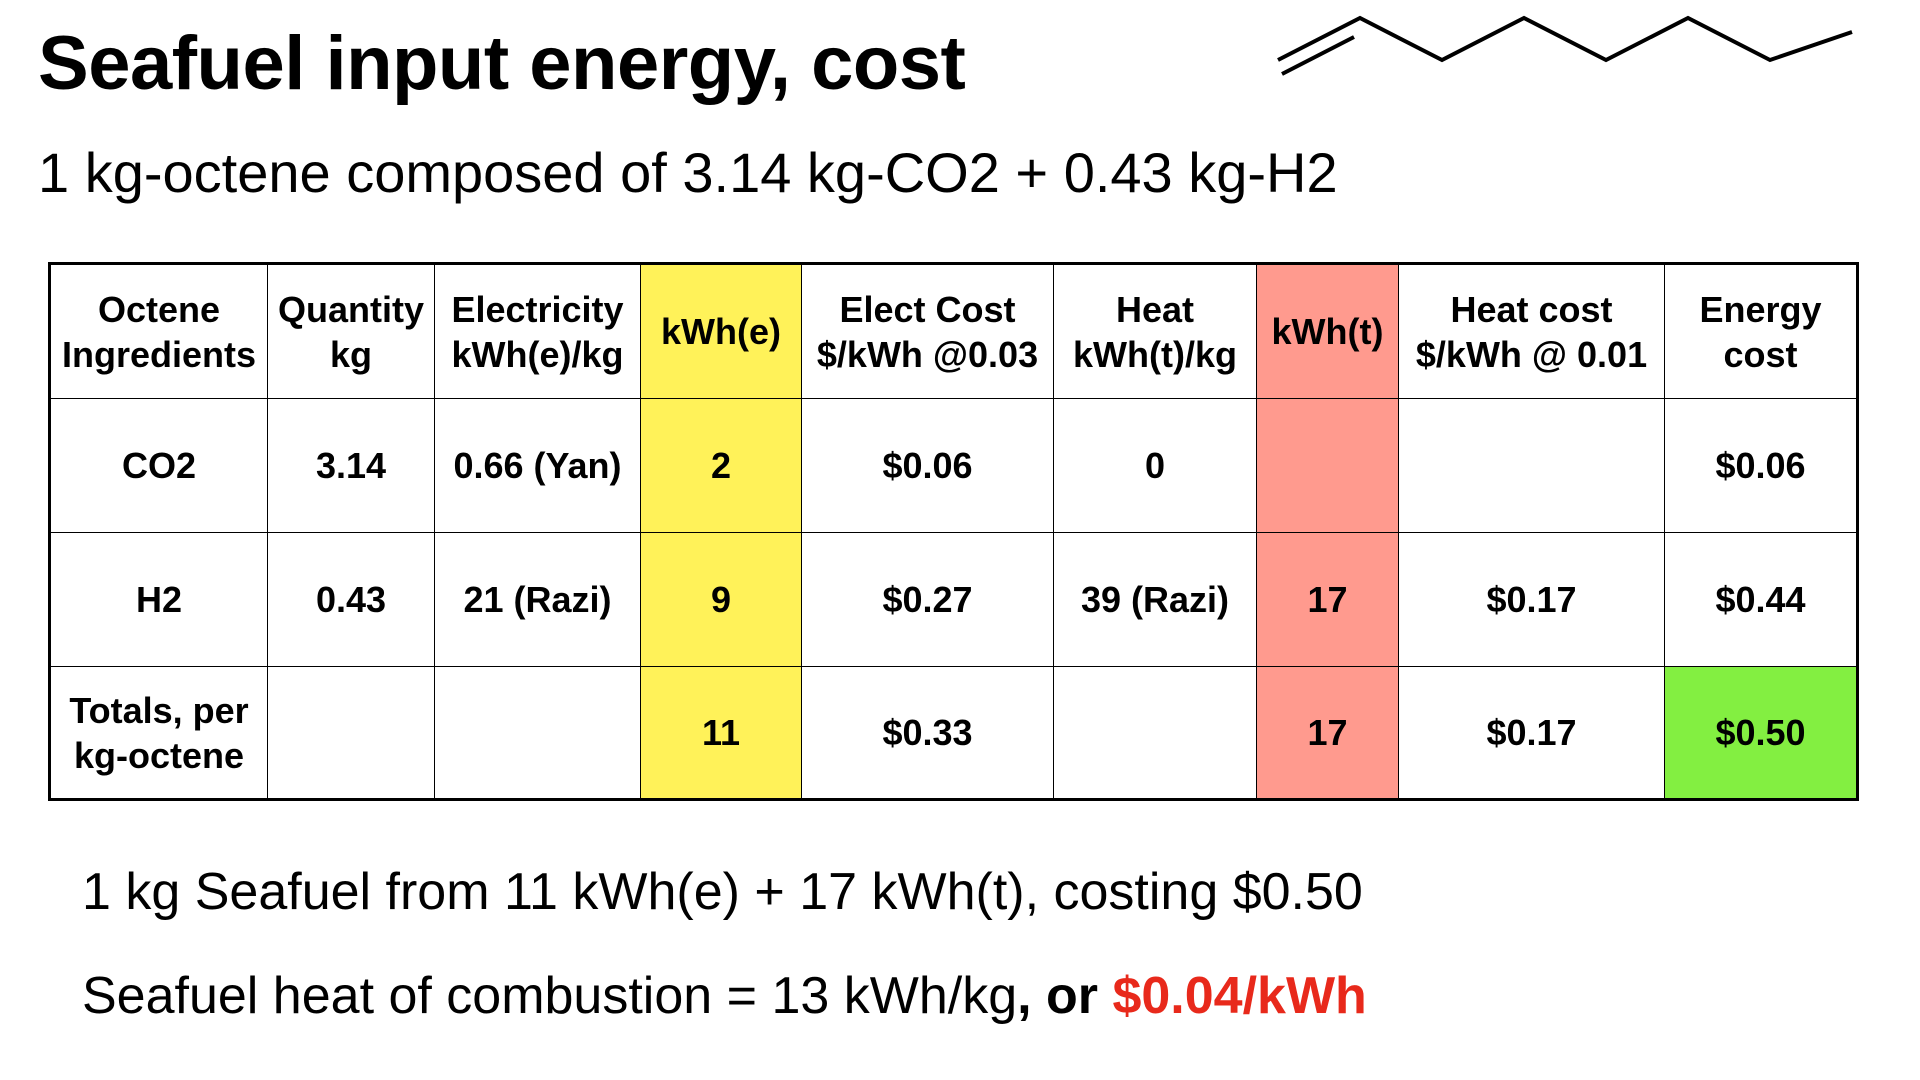  I want to click on header-quantity: Quantity kg, so click(351, 331).